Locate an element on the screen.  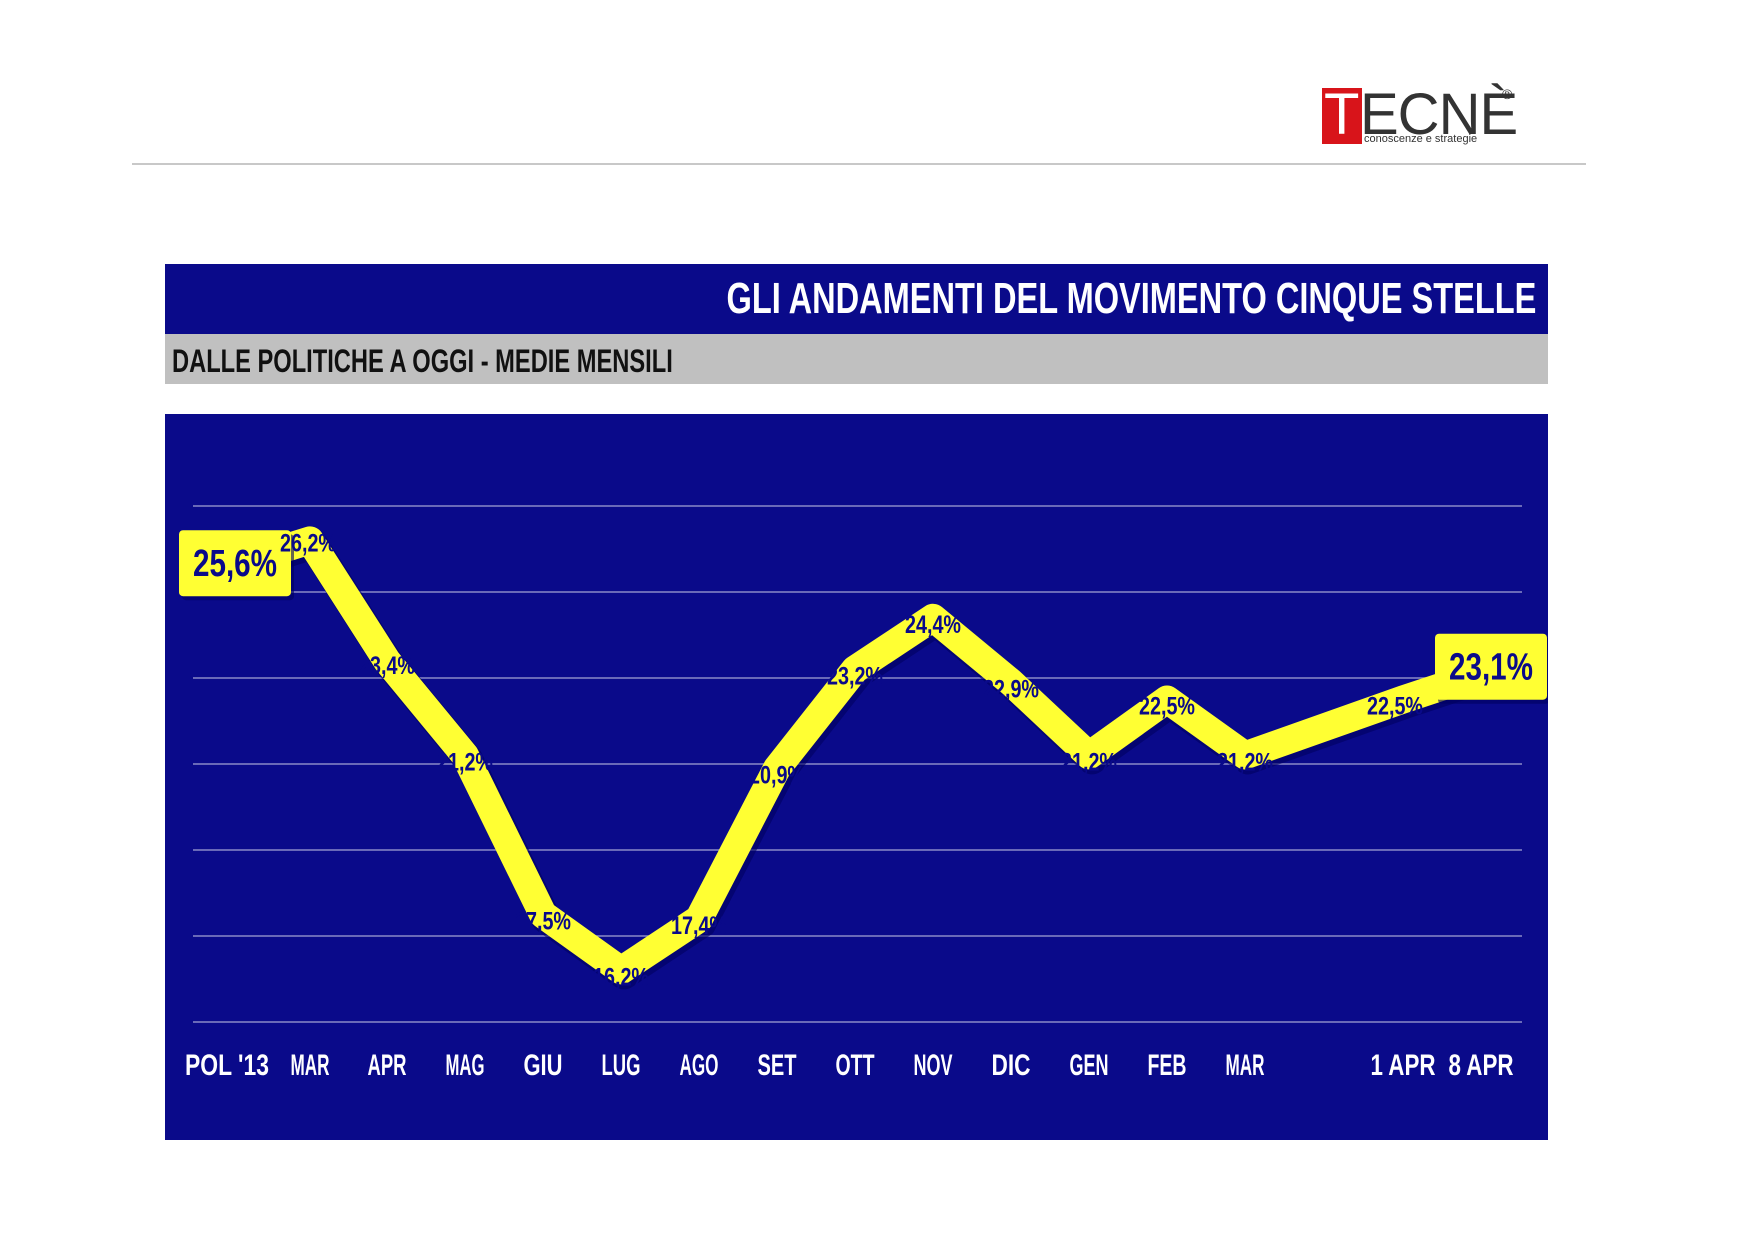
data-label: 20,9% is located at coordinates (777, 775).